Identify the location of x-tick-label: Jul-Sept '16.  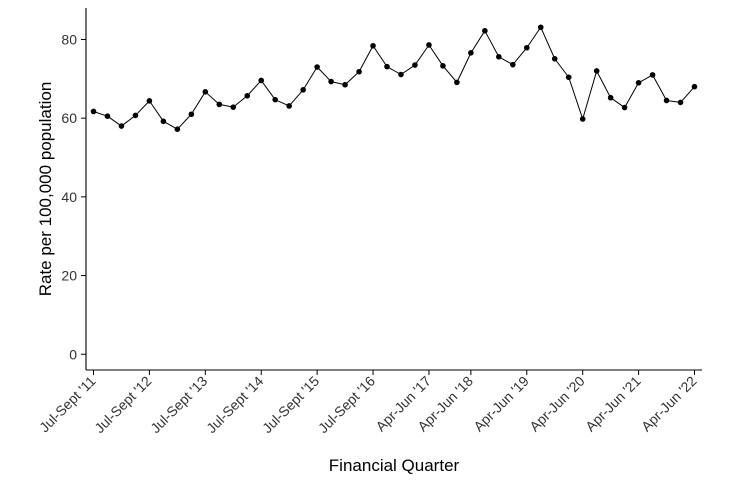
(346, 404).